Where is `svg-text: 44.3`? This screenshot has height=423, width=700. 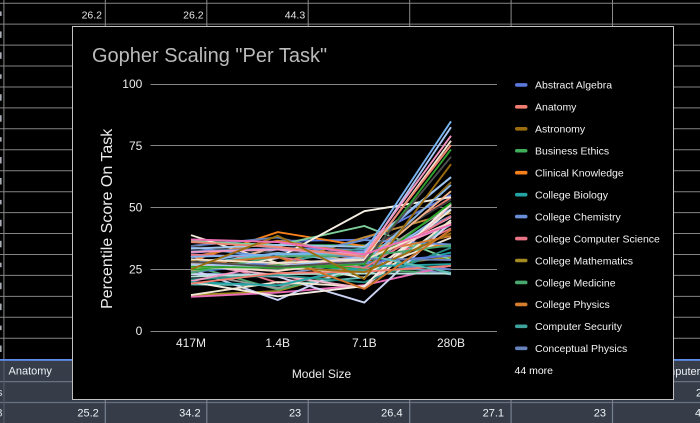
svg-text: 44.3 is located at coordinates (295, 15).